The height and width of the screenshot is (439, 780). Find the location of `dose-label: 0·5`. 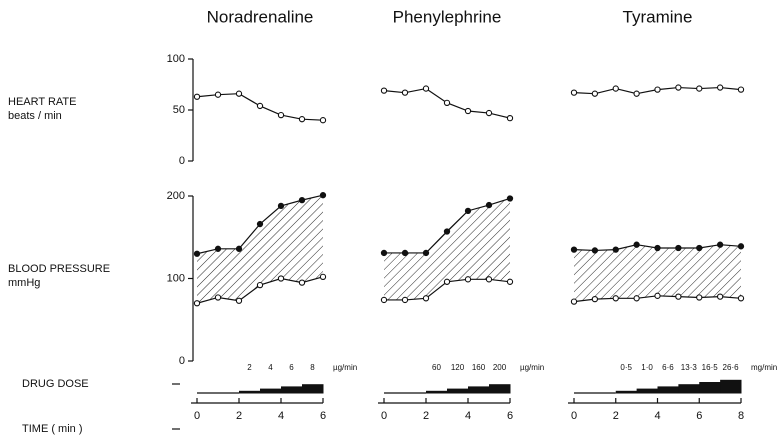

dose-label: 0·5 is located at coordinates (626, 367).